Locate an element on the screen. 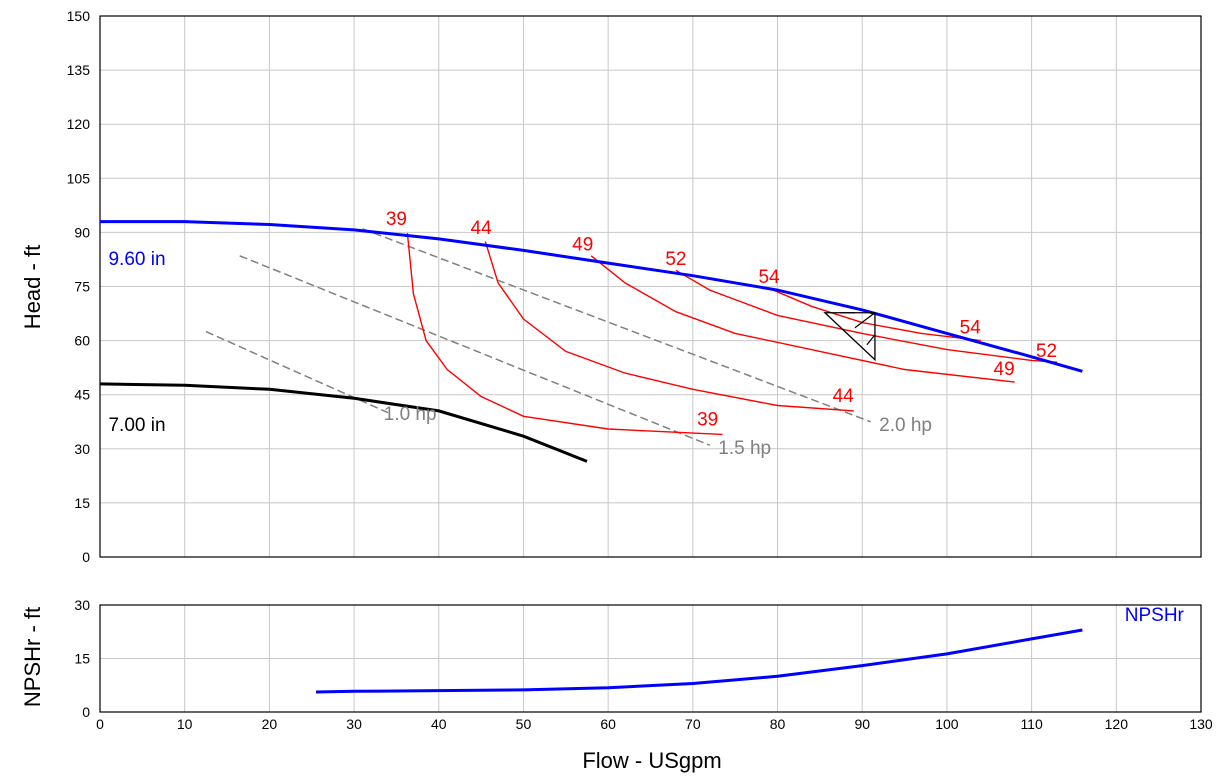 This screenshot has width=1219, height=776. head-y-tick-label: 30 is located at coordinates (82, 449).